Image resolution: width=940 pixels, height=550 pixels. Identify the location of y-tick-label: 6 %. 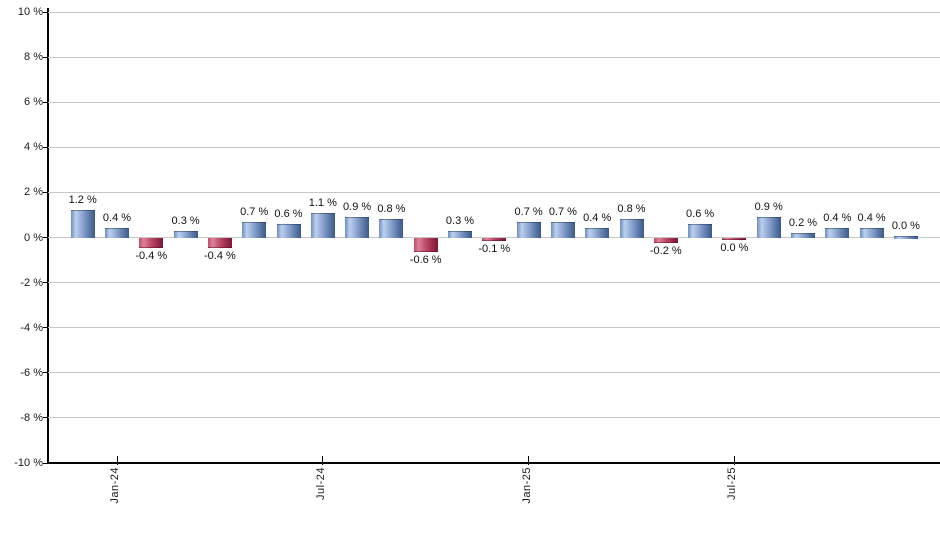
(33, 102).